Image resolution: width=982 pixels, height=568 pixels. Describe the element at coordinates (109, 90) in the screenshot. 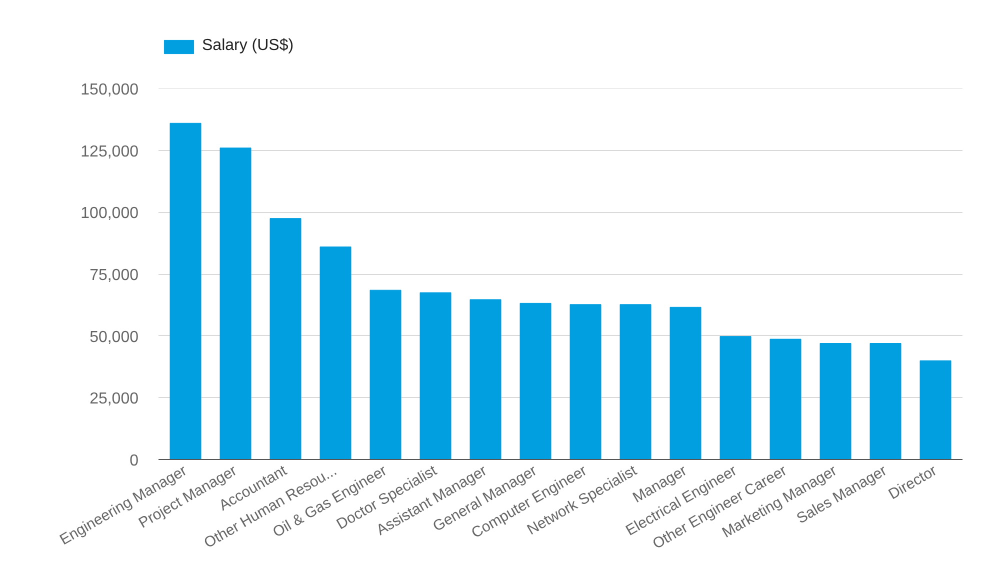

I see `y-tick-label: 150,000` at that location.